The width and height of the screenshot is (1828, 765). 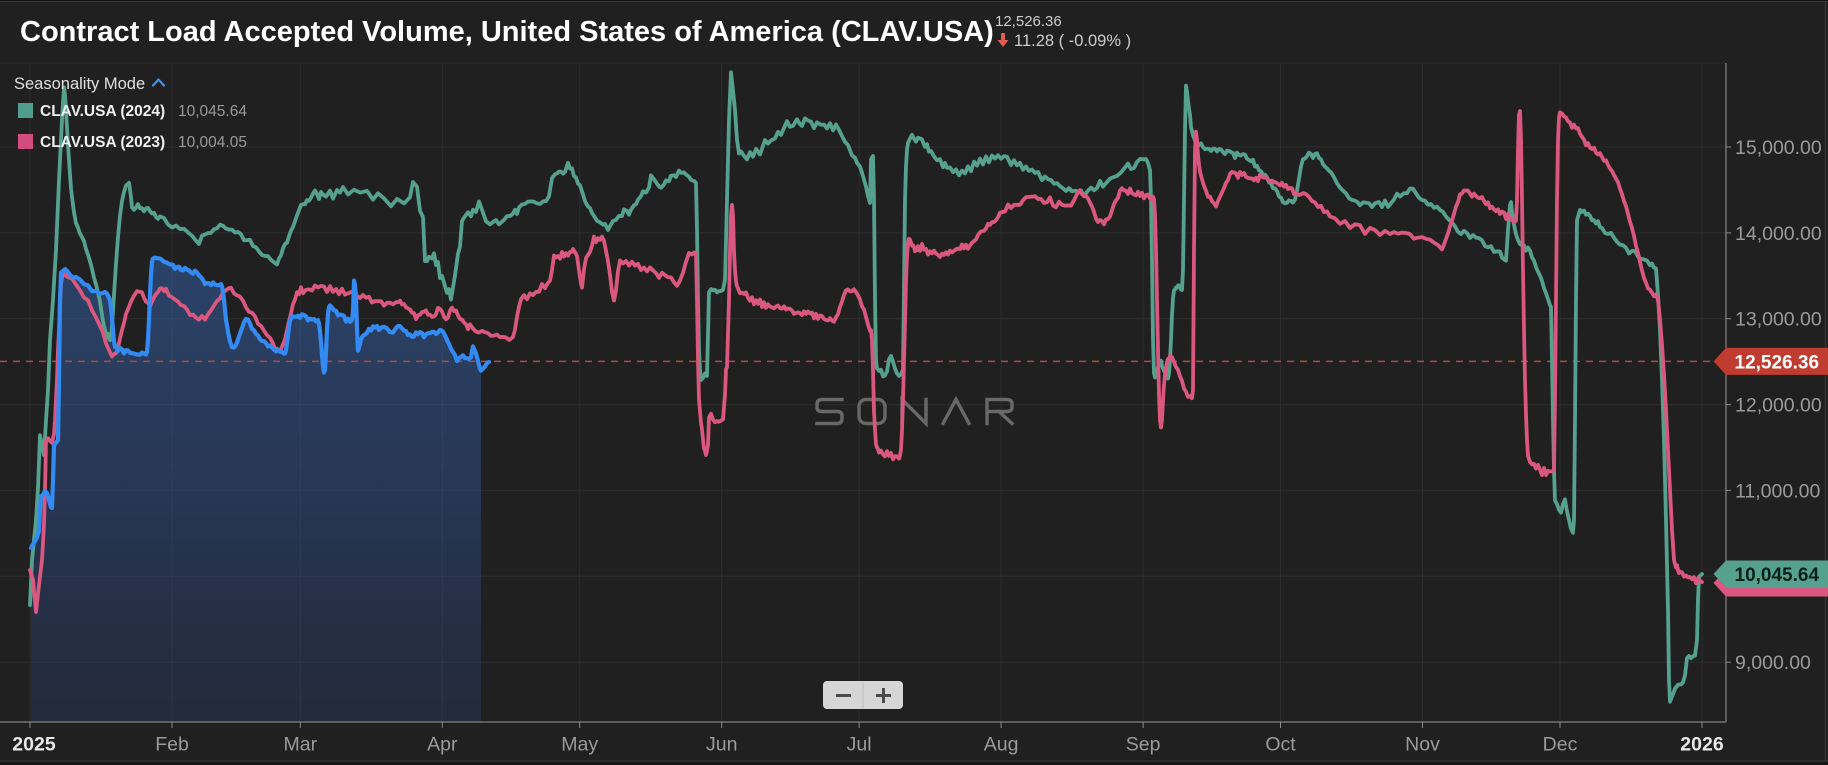 I want to click on svg-text: Mar, so click(x=301, y=745).